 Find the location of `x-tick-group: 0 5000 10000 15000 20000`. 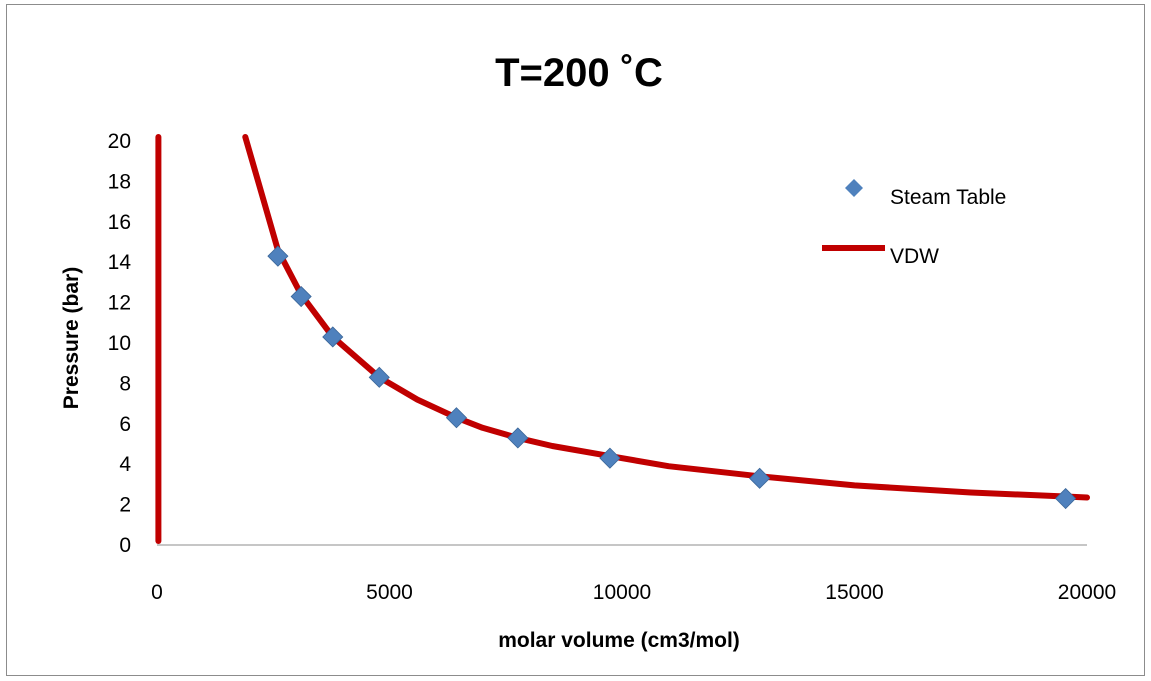

x-tick-group: 0 5000 10000 15000 20000 is located at coordinates (633, 592).